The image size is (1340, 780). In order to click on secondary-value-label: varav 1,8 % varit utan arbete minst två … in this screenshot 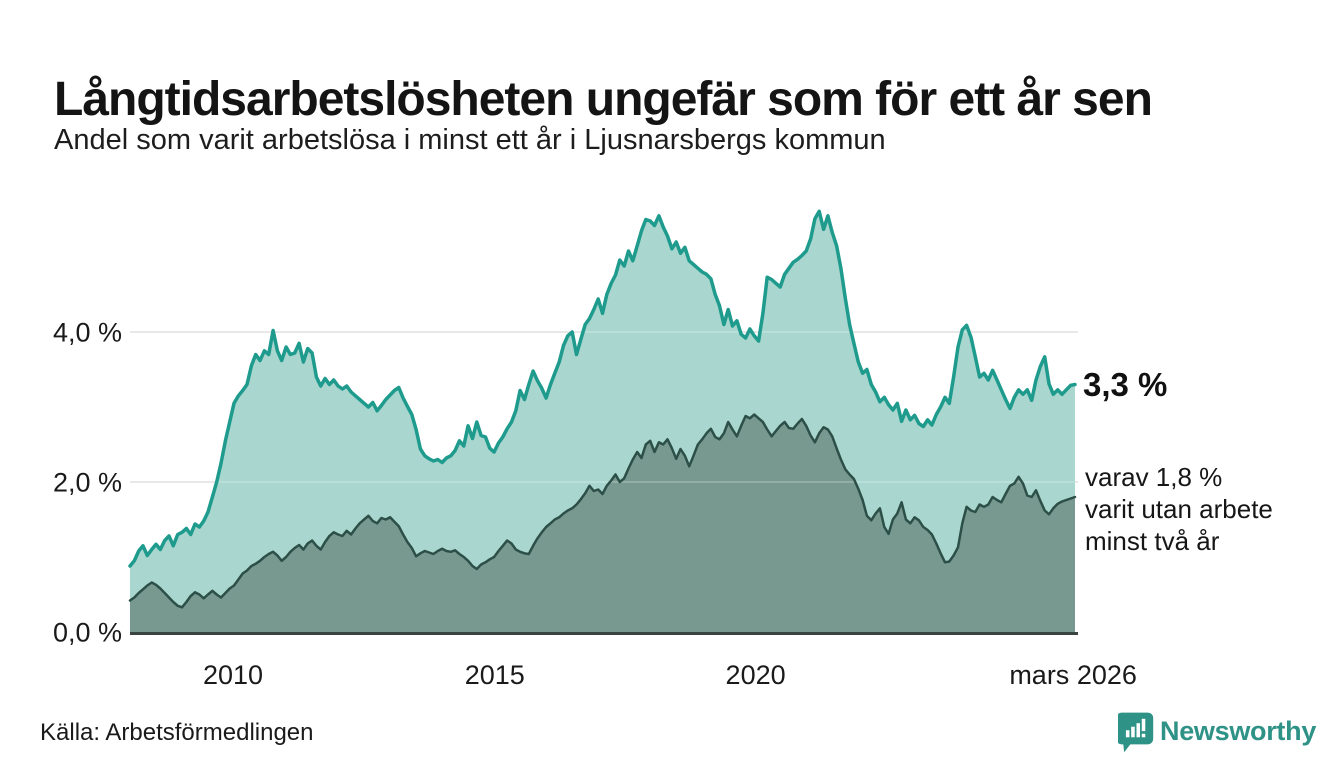, I will do `click(1179, 509)`.